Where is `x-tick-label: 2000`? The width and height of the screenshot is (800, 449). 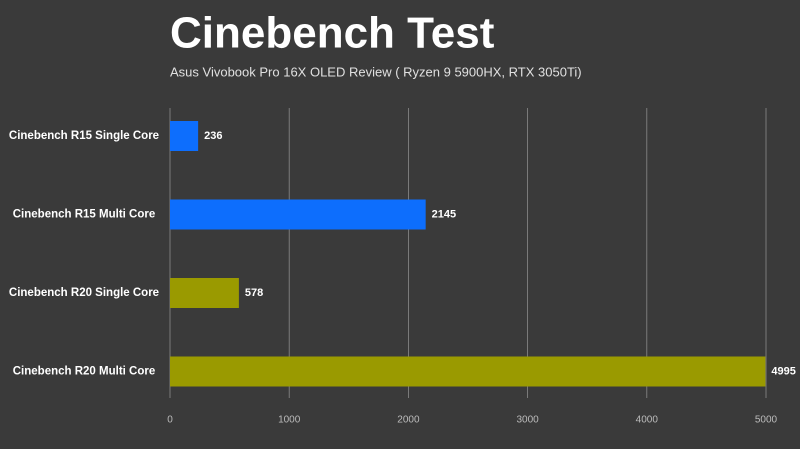
x-tick-label: 2000 is located at coordinates (408, 420).